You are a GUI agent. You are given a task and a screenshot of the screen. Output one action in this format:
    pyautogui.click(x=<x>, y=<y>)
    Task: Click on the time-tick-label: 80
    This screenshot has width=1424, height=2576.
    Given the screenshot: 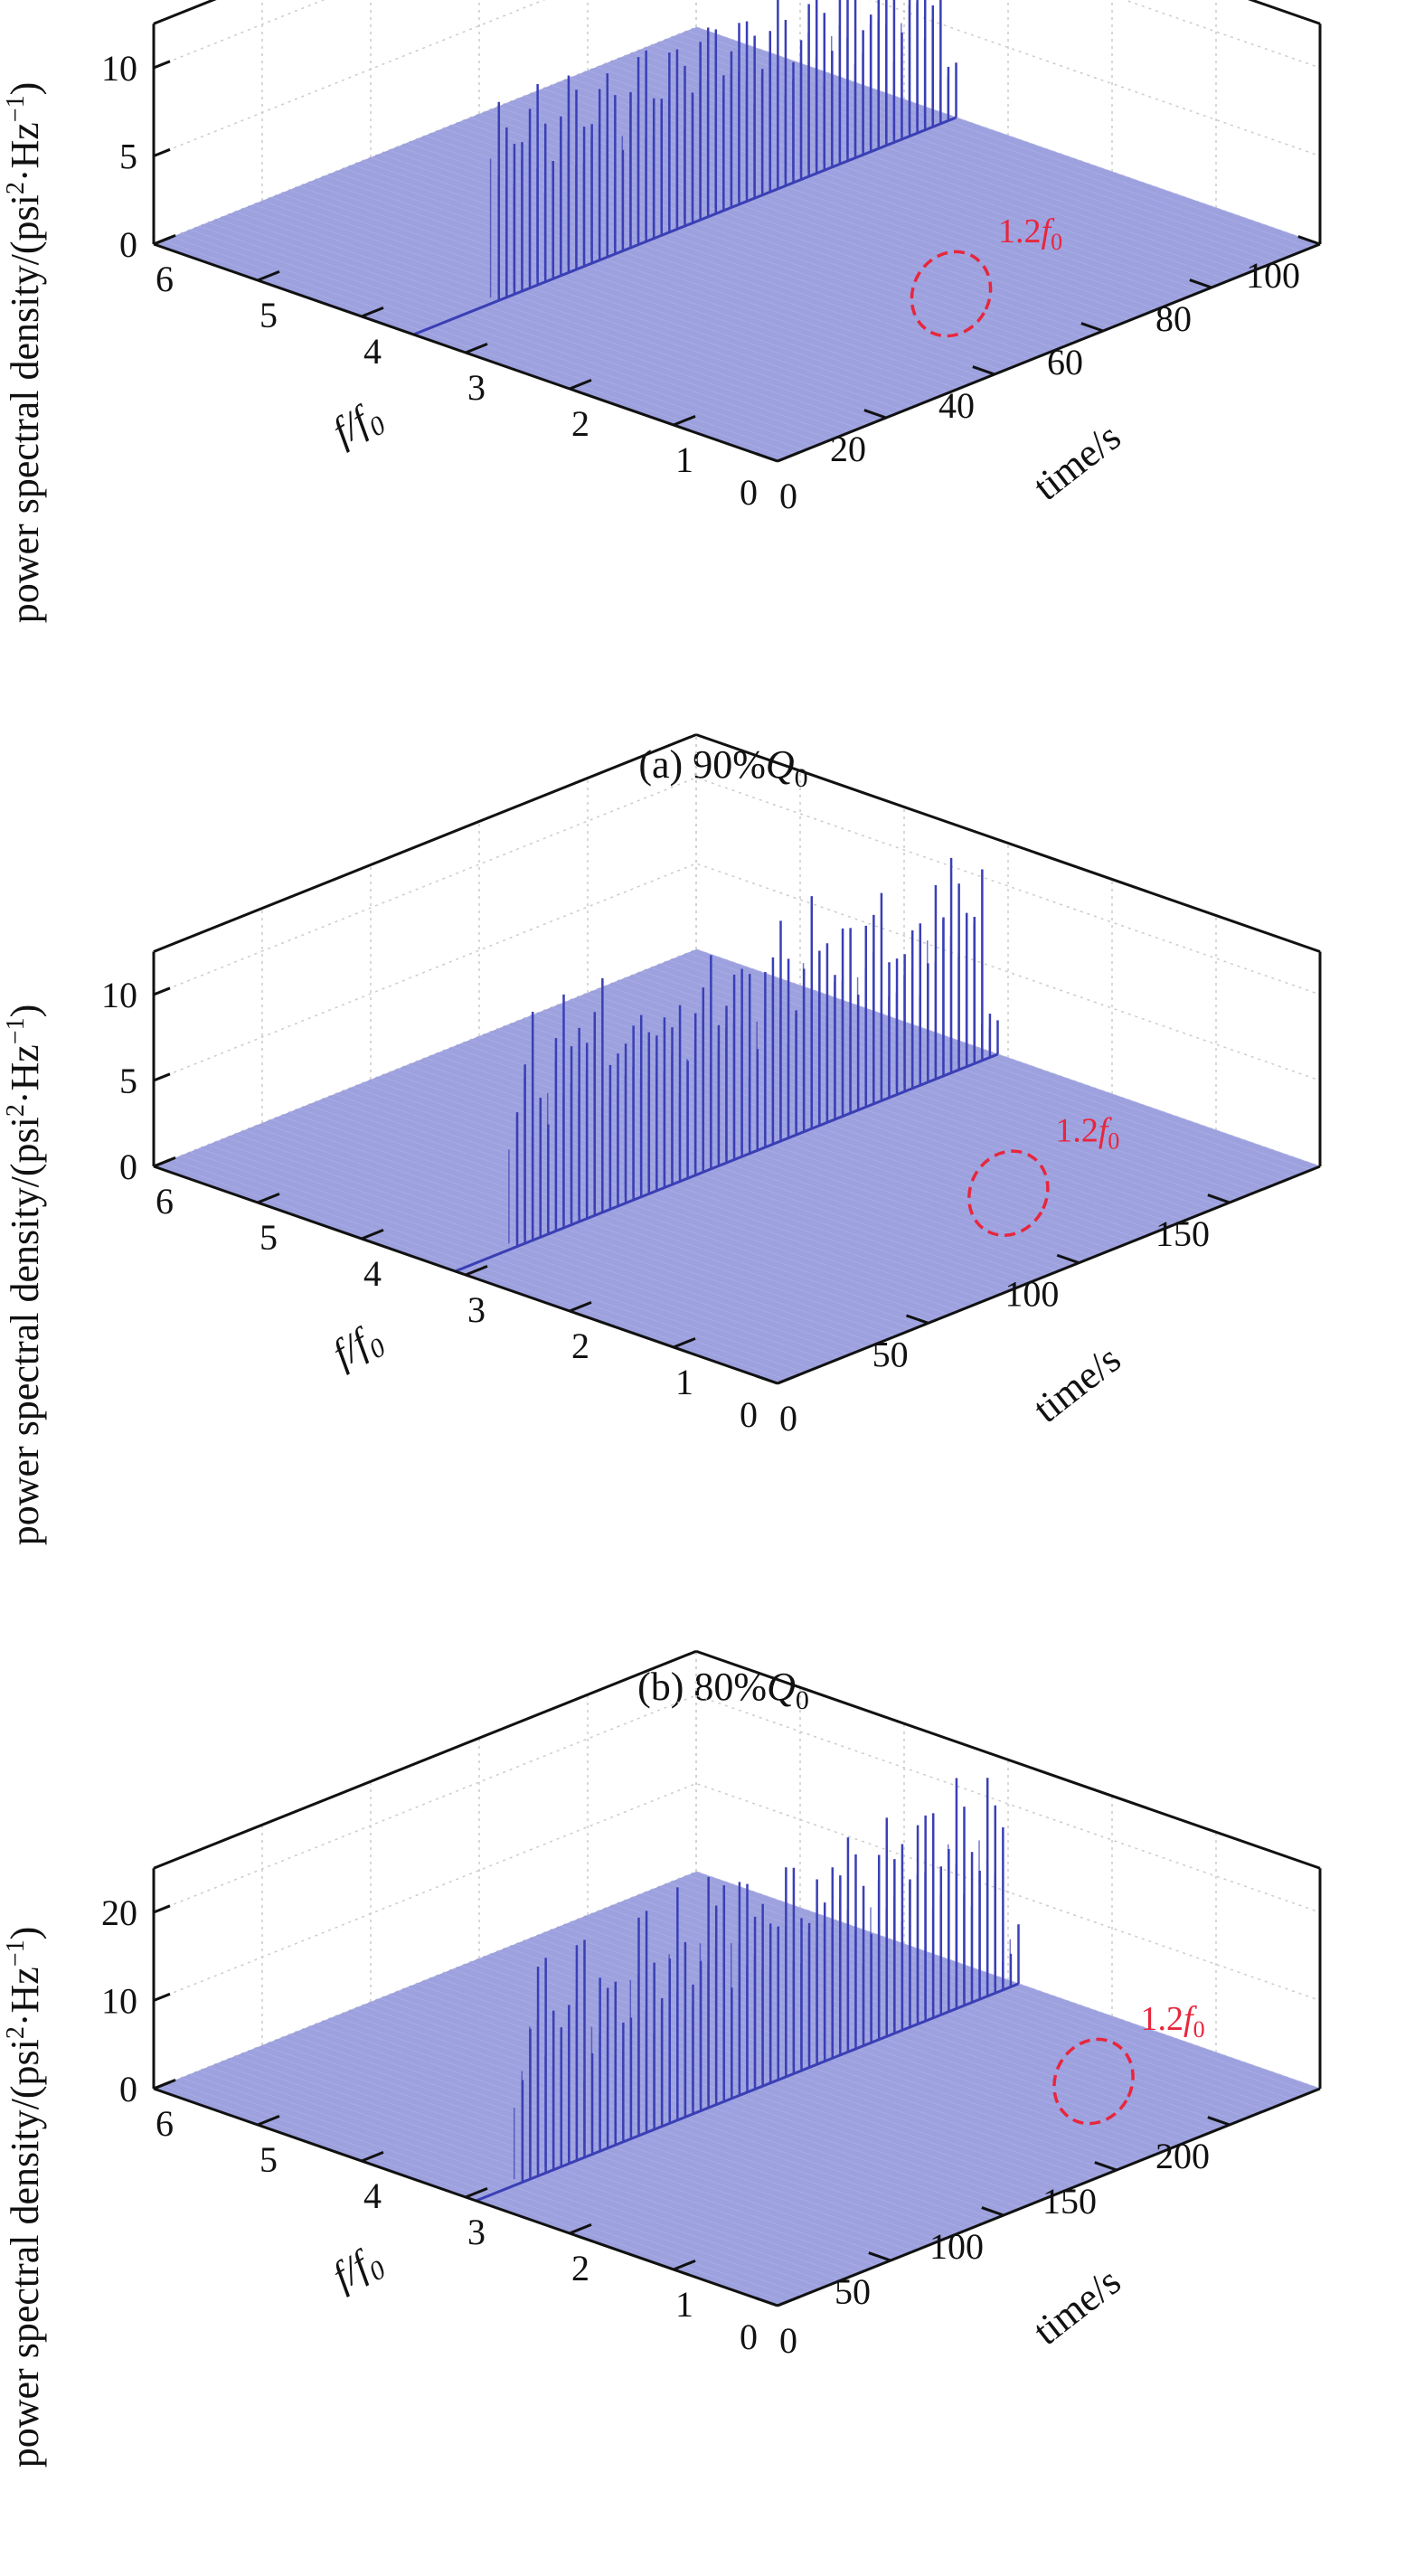 What is the action you would take?
    pyautogui.click(x=1173, y=318)
    